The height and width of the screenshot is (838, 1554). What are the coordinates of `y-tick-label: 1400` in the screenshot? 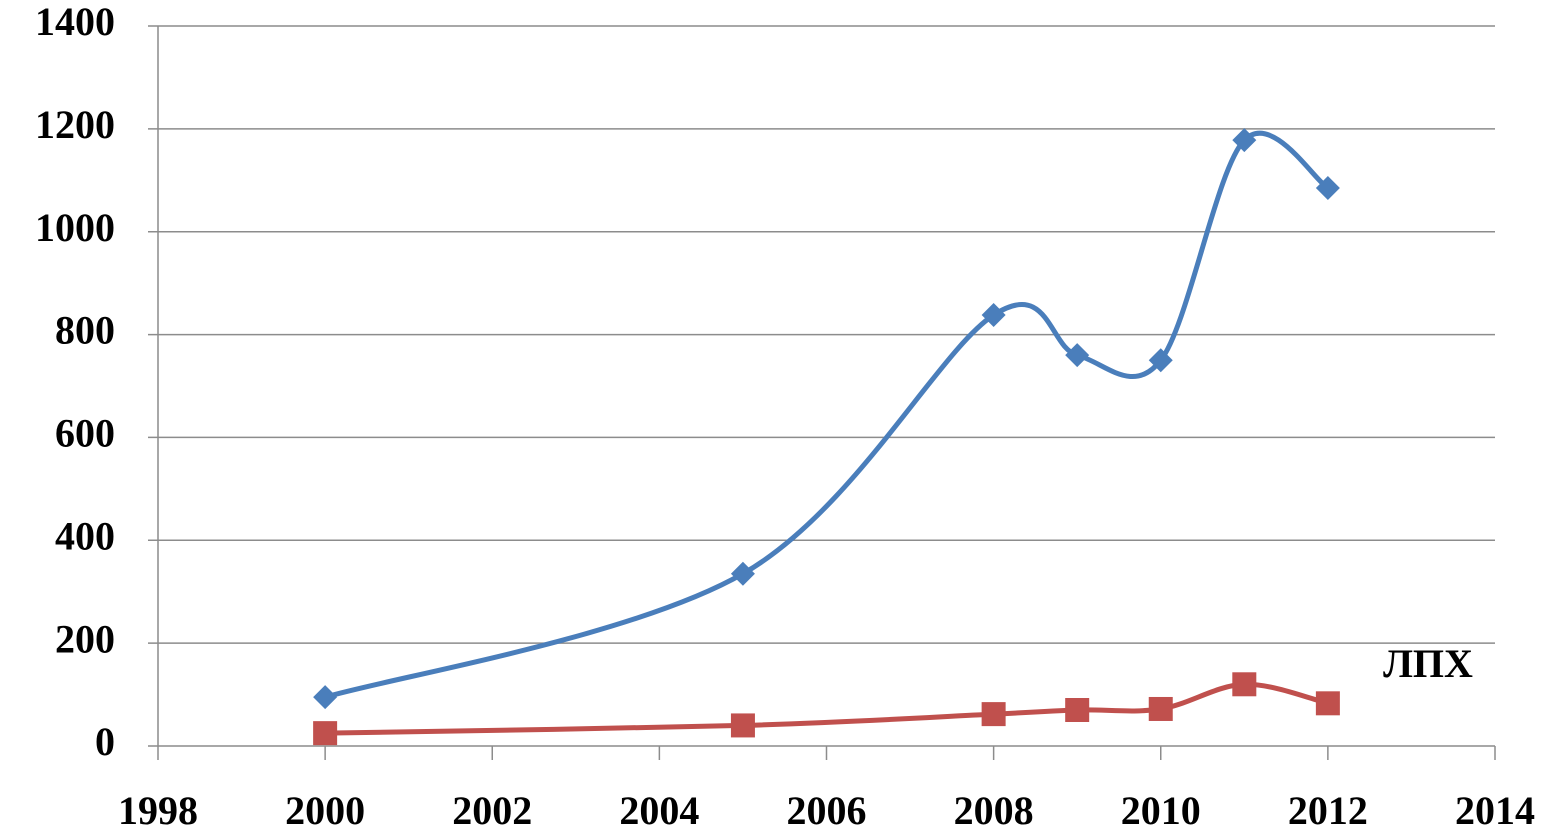 It's located at (75, 22).